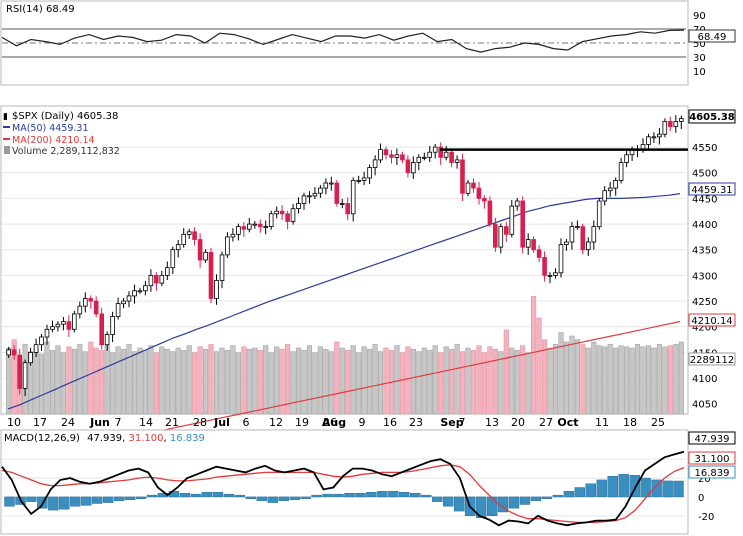 This screenshot has height=536, width=743. I want to click on rsi-tick-label: 10, so click(699, 72).